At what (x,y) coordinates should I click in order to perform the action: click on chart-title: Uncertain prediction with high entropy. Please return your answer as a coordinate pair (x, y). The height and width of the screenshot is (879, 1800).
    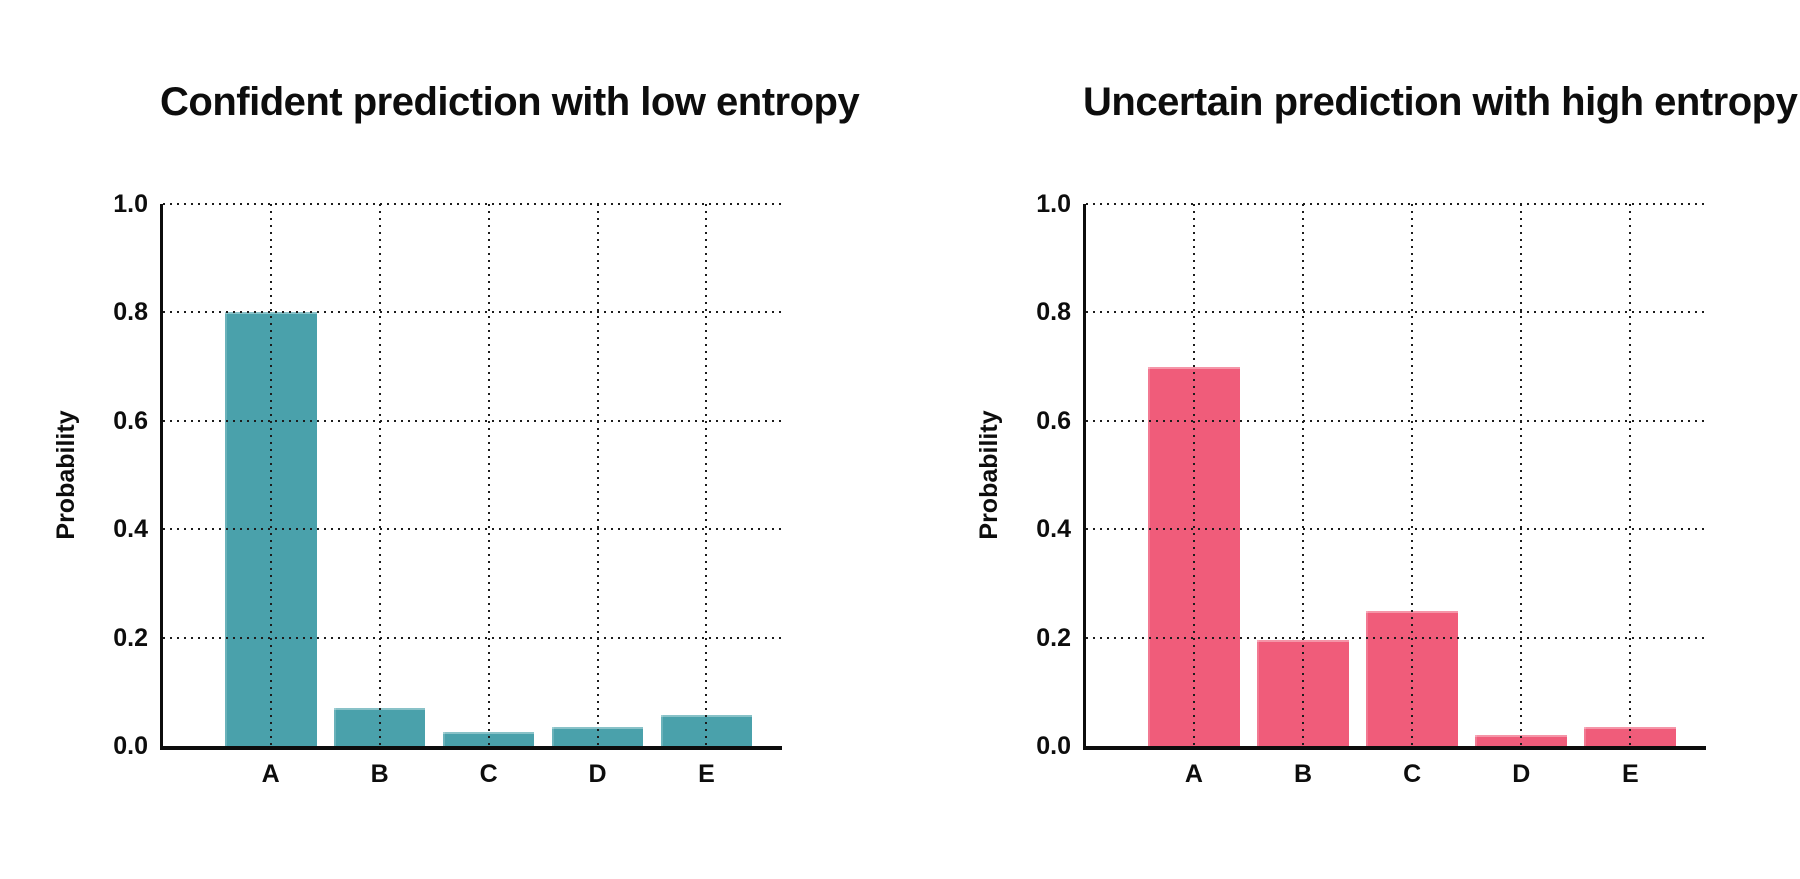
    Looking at the image, I should click on (1440, 102).